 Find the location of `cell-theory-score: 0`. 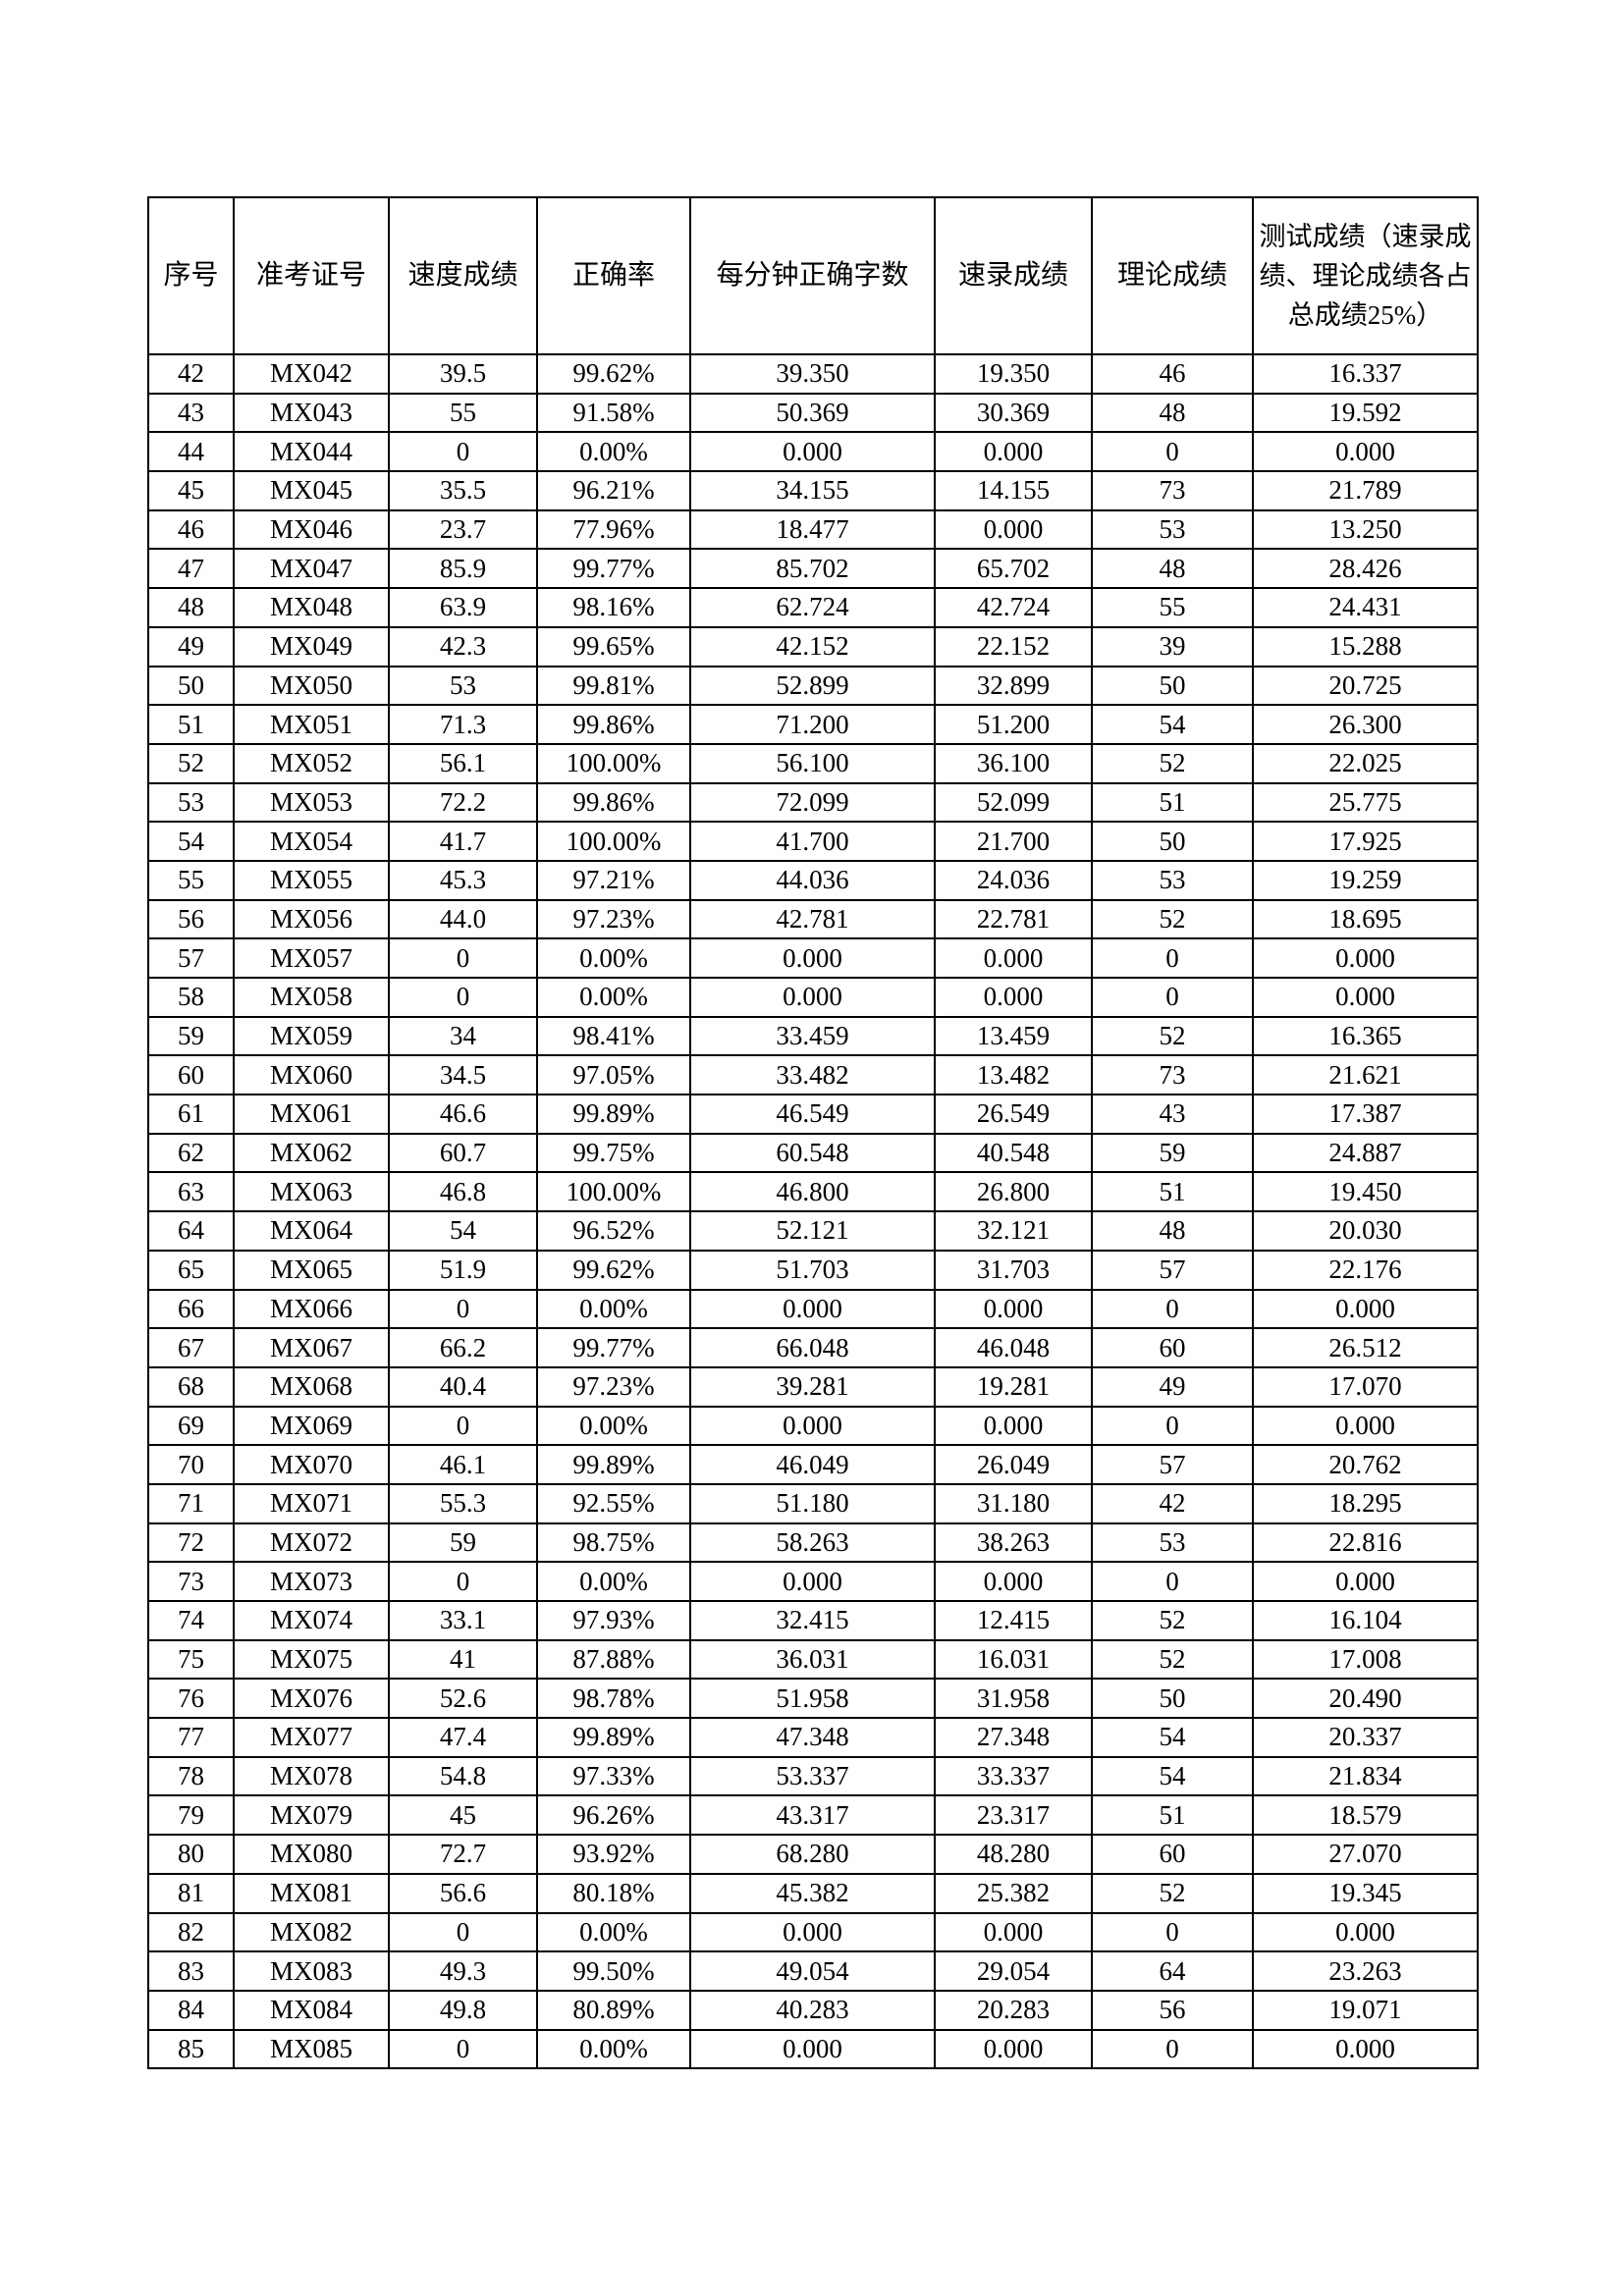

cell-theory-score: 0 is located at coordinates (1172, 958).